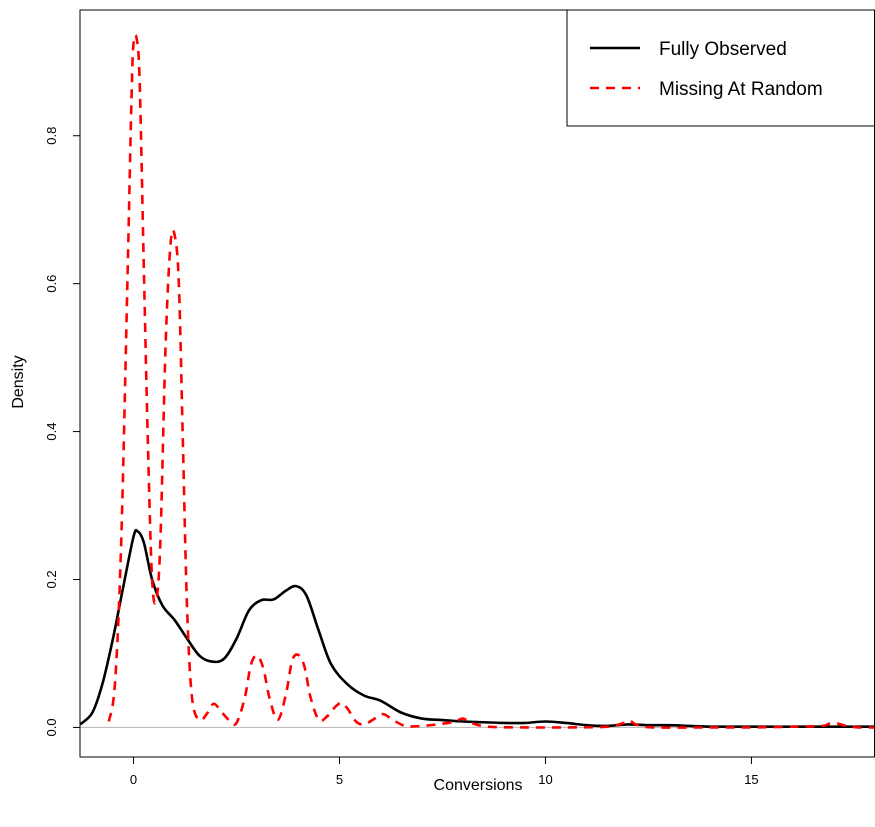 The width and height of the screenshot is (875, 827). What do you see at coordinates (741, 89) in the screenshot?
I see `legend-label: Missing At Random` at bounding box center [741, 89].